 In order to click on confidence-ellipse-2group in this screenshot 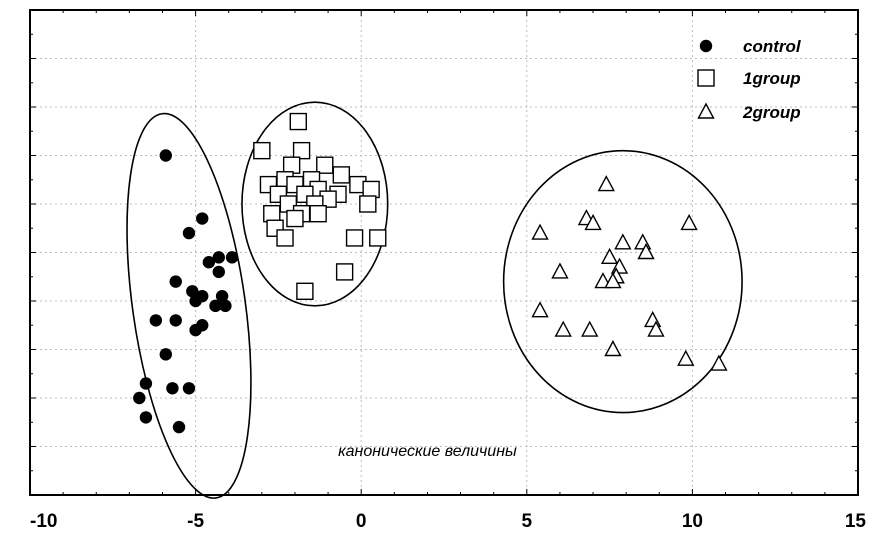, I will do `click(622, 281)`.